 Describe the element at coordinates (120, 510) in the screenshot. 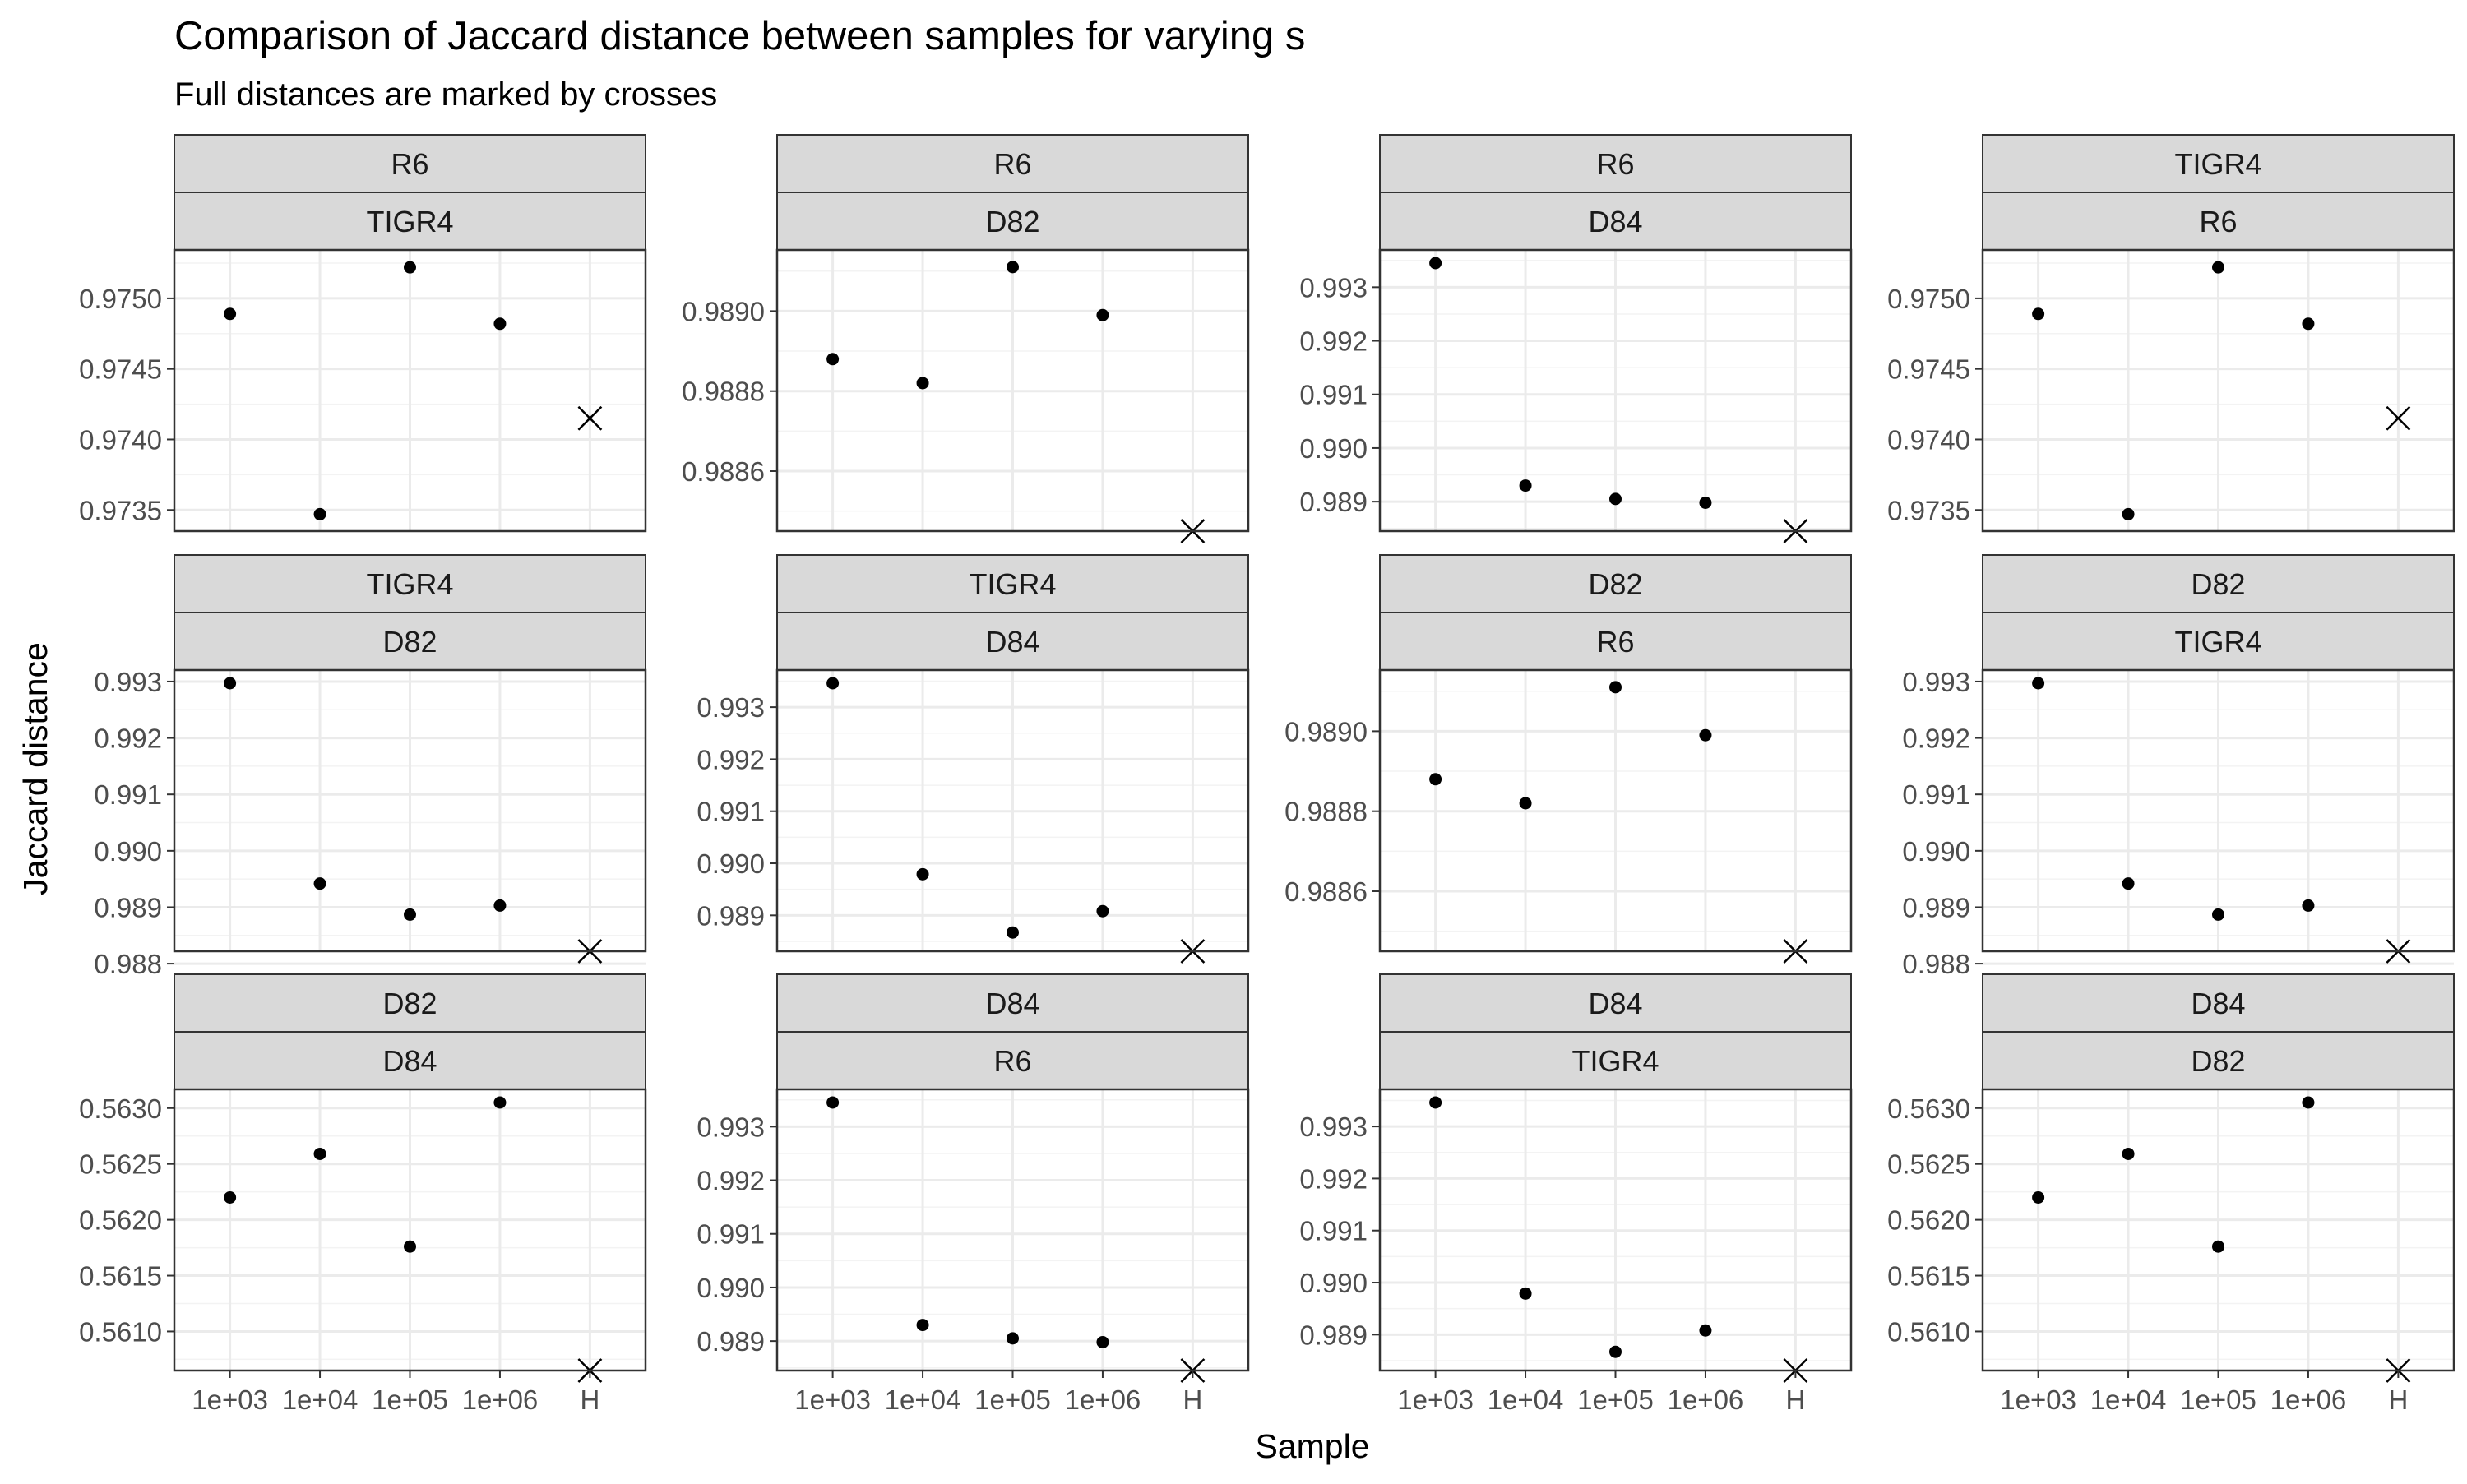

I see `y-tick-label: 0.9735` at that location.